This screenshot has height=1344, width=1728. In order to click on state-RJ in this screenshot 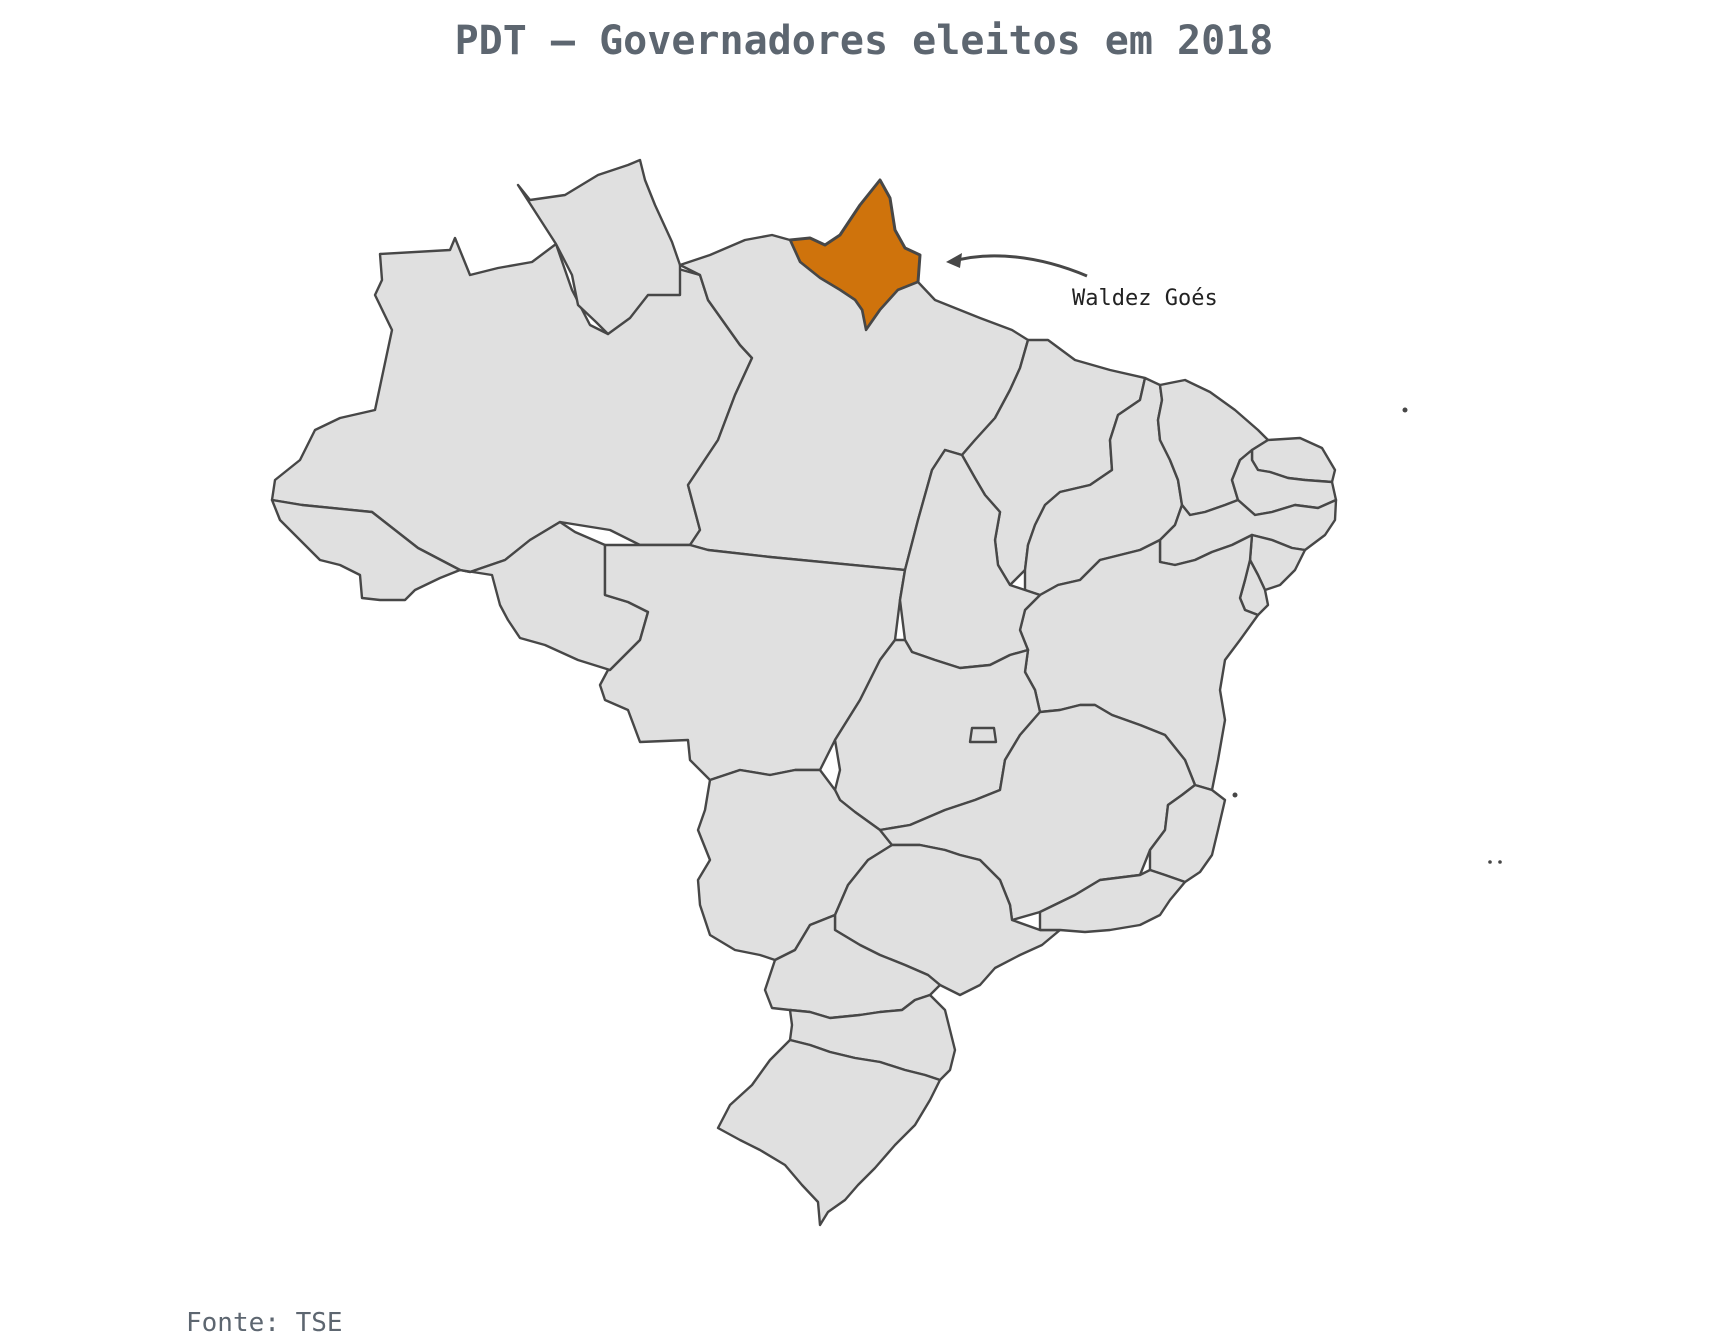, I will do `click(1112, 901)`.